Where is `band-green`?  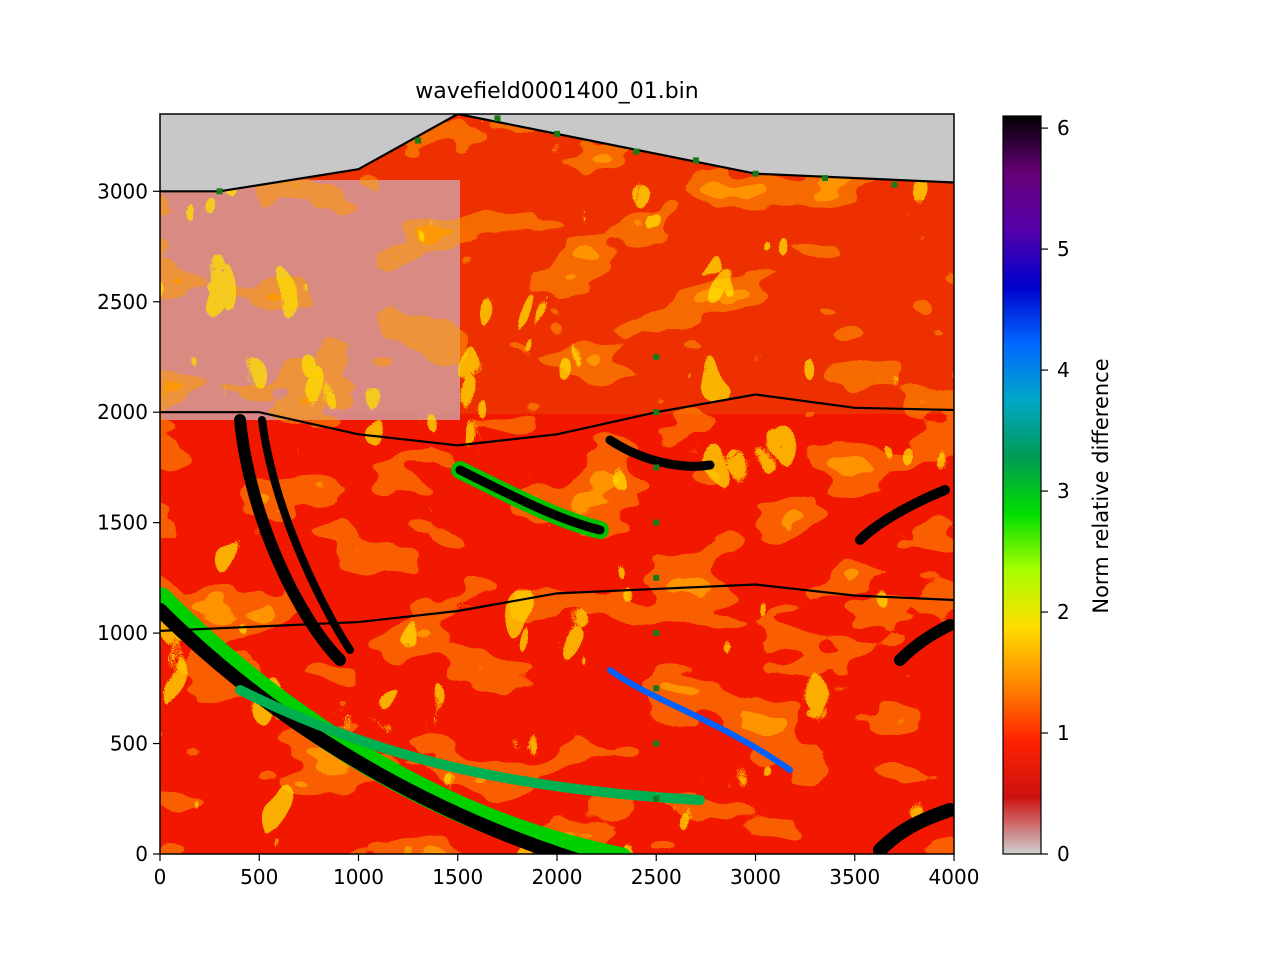 band-green is located at coordinates (470, 745).